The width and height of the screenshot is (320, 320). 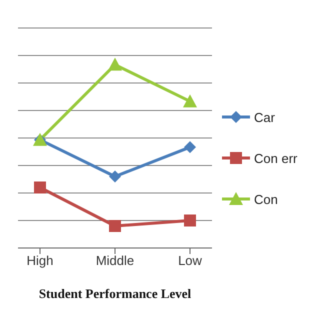 What do you see at coordinates (115, 260) in the screenshot?
I see `x-tick-label: Middle` at bounding box center [115, 260].